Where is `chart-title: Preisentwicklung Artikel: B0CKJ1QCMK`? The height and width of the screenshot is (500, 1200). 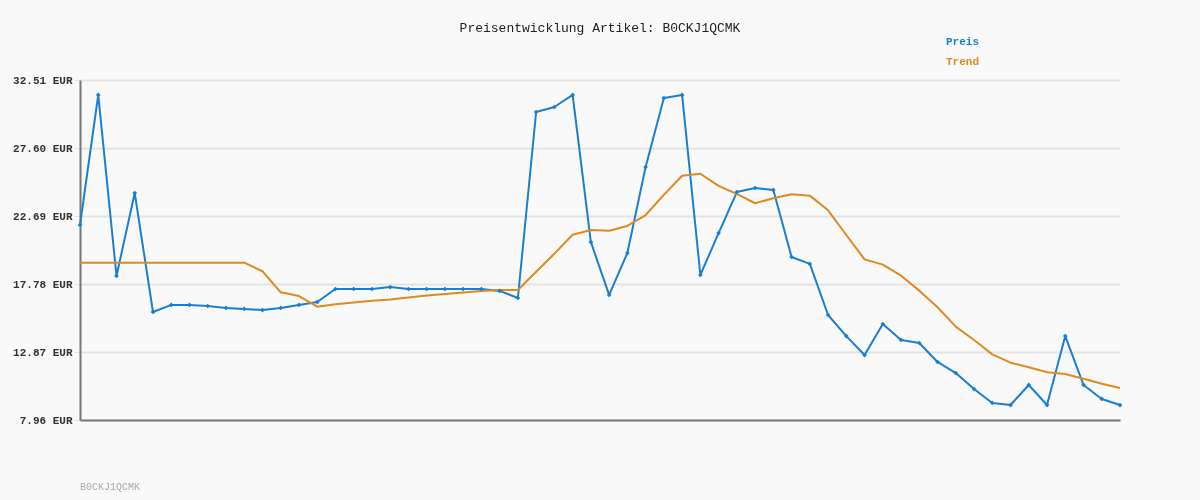
chart-title: Preisentwicklung Artikel: B0CKJ1QCMK is located at coordinates (600, 28).